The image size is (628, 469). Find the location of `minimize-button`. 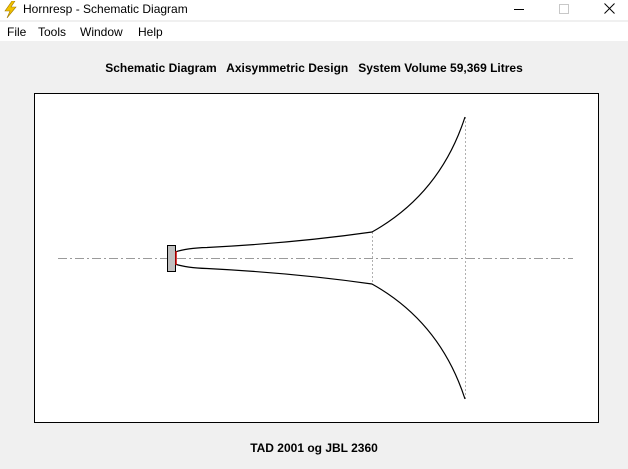

minimize-button is located at coordinates (519, 10).